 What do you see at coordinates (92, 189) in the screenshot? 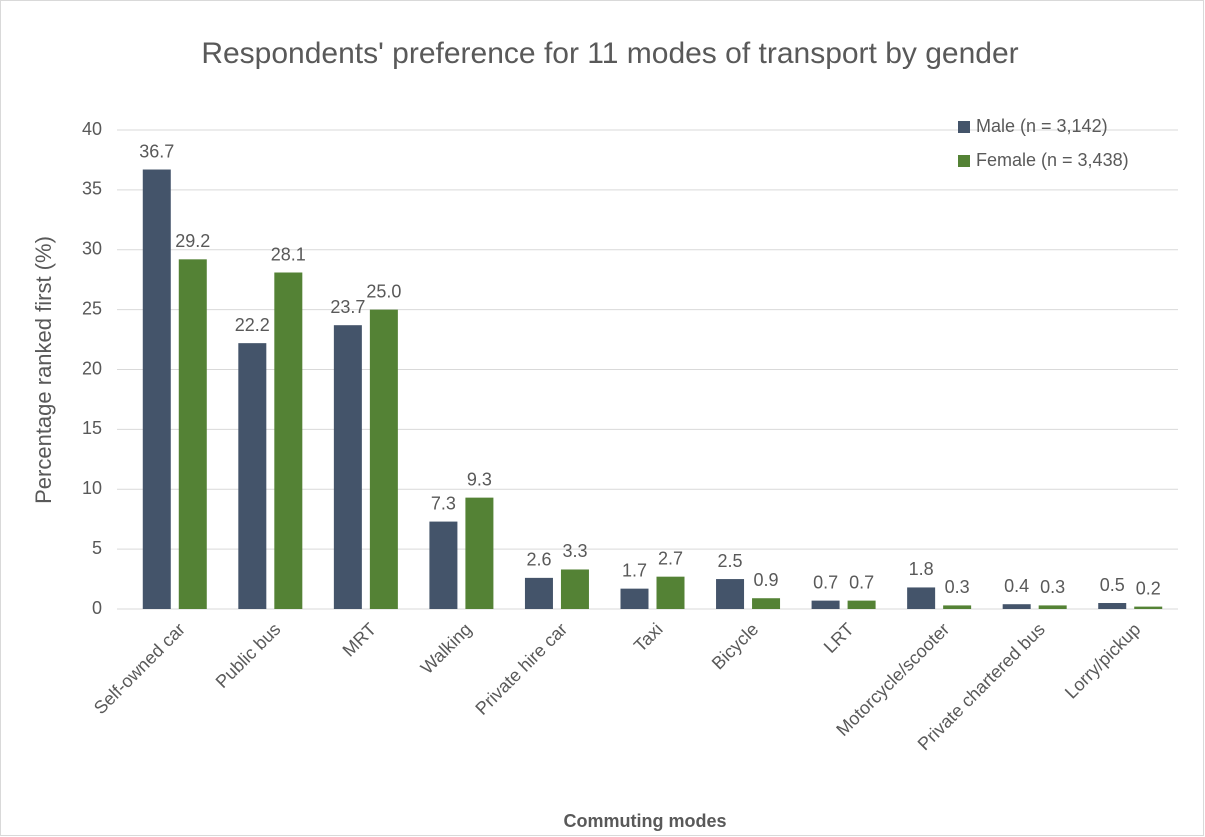
I see `y-tick-label: 35` at bounding box center [92, 189].